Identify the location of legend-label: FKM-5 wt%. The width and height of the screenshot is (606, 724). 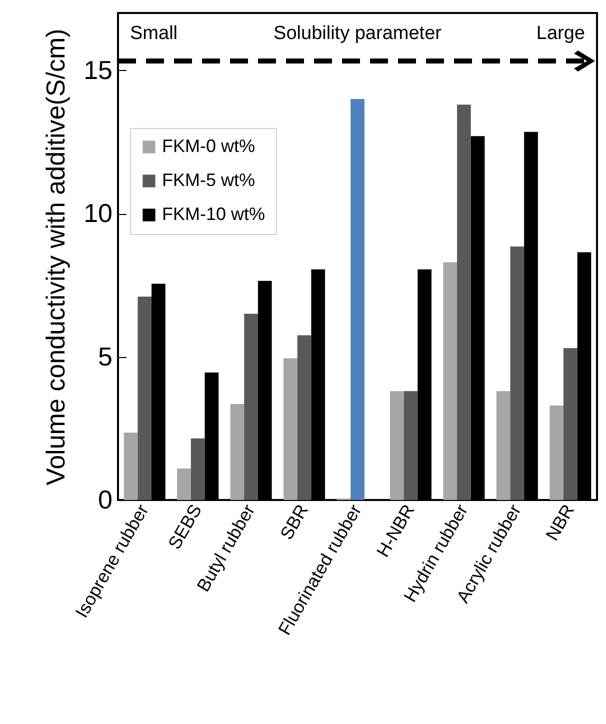
(209, 180).